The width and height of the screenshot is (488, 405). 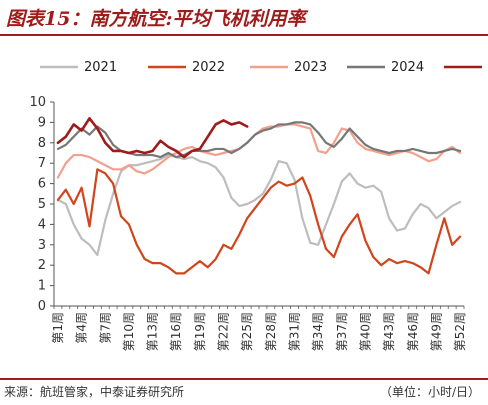 What do you see at coordinates (42, 122) in the screenshot?
I see `y-tick-label: 9` at bounding box center [42, 122].